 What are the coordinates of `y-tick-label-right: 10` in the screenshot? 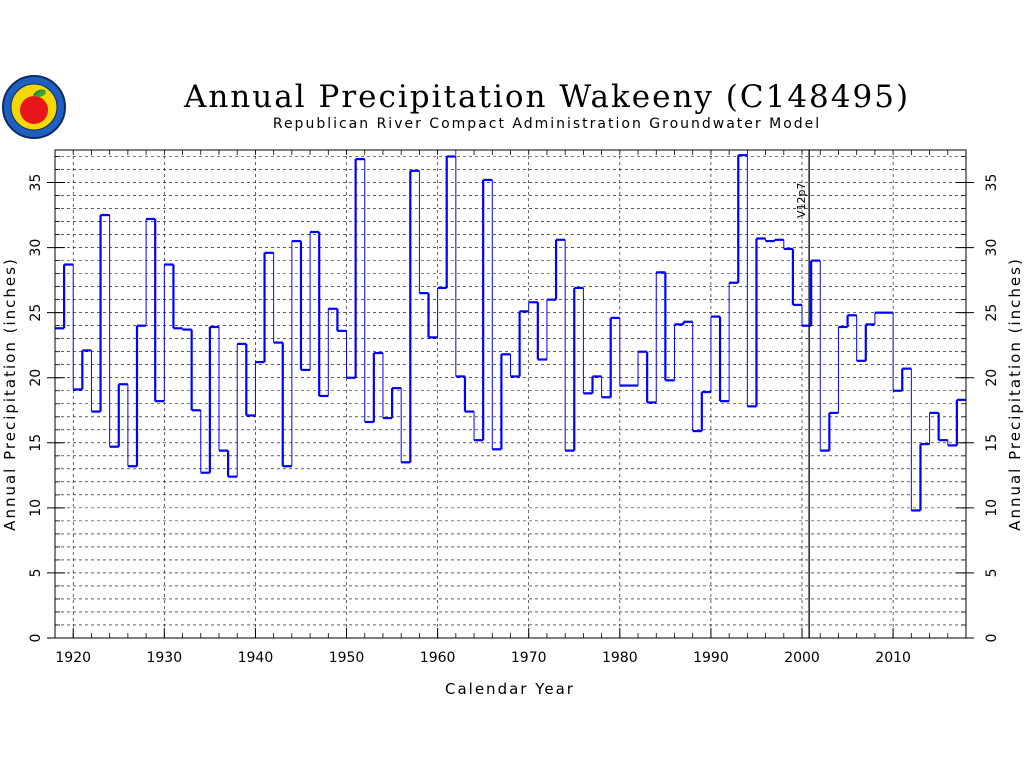 It's located at (992, 508).